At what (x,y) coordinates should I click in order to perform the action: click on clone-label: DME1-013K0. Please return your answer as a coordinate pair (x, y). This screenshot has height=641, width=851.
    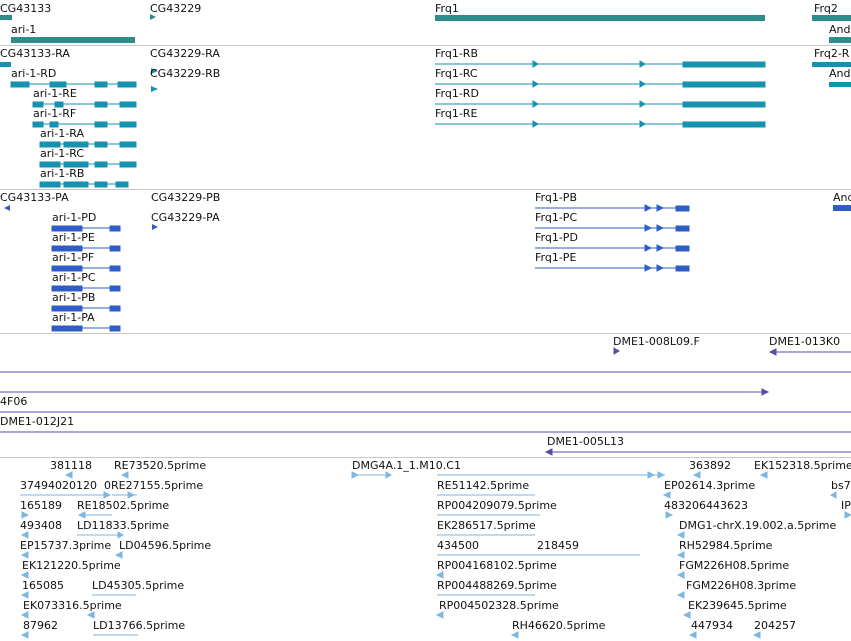
    Looking at the image, I should click on (805, 341).